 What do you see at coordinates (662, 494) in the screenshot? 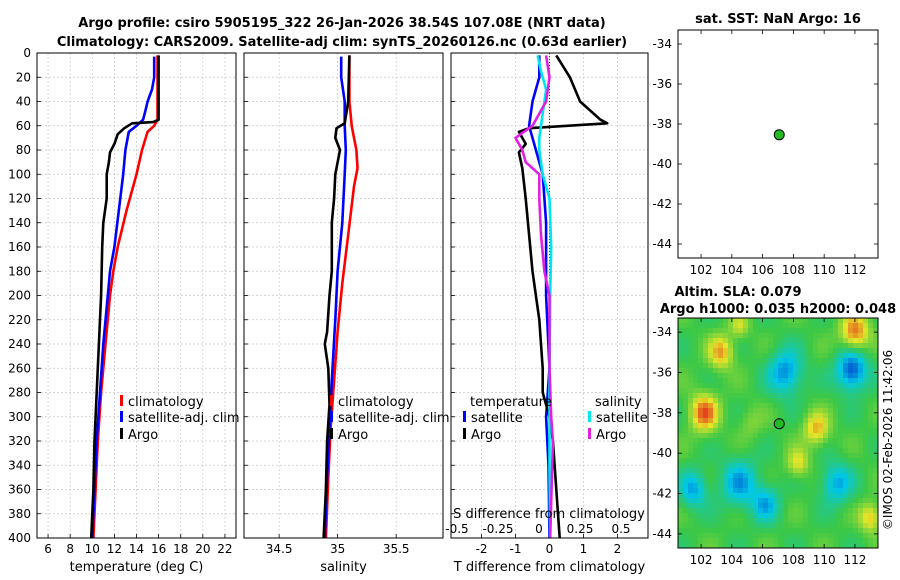
I see `y-tick-label: -42` at bounding box center [662, 494].